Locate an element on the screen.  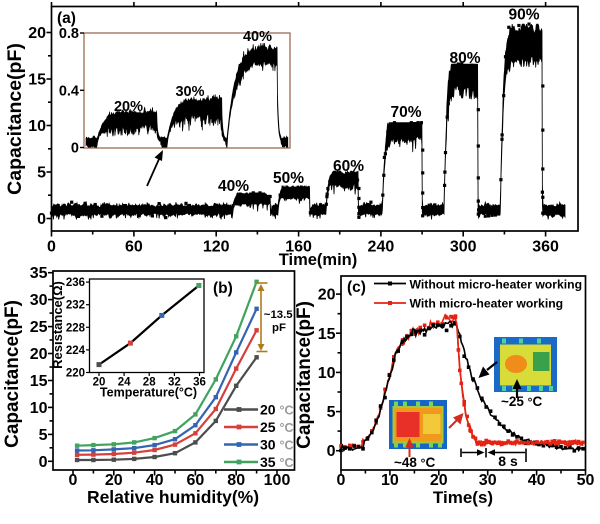
svg-text: 70% is located at coordinates (405, 112).